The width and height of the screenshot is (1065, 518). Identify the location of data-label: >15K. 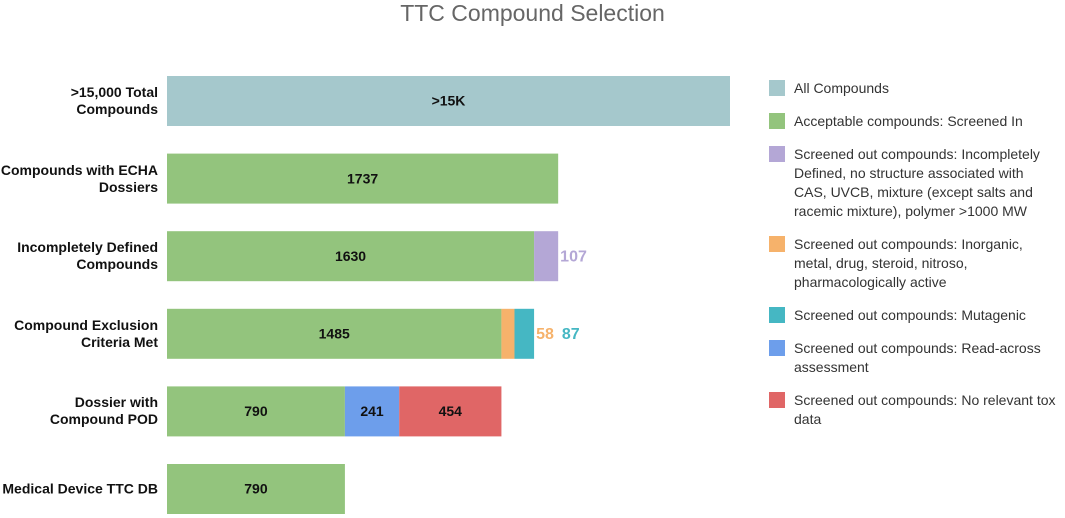
(449, 101).